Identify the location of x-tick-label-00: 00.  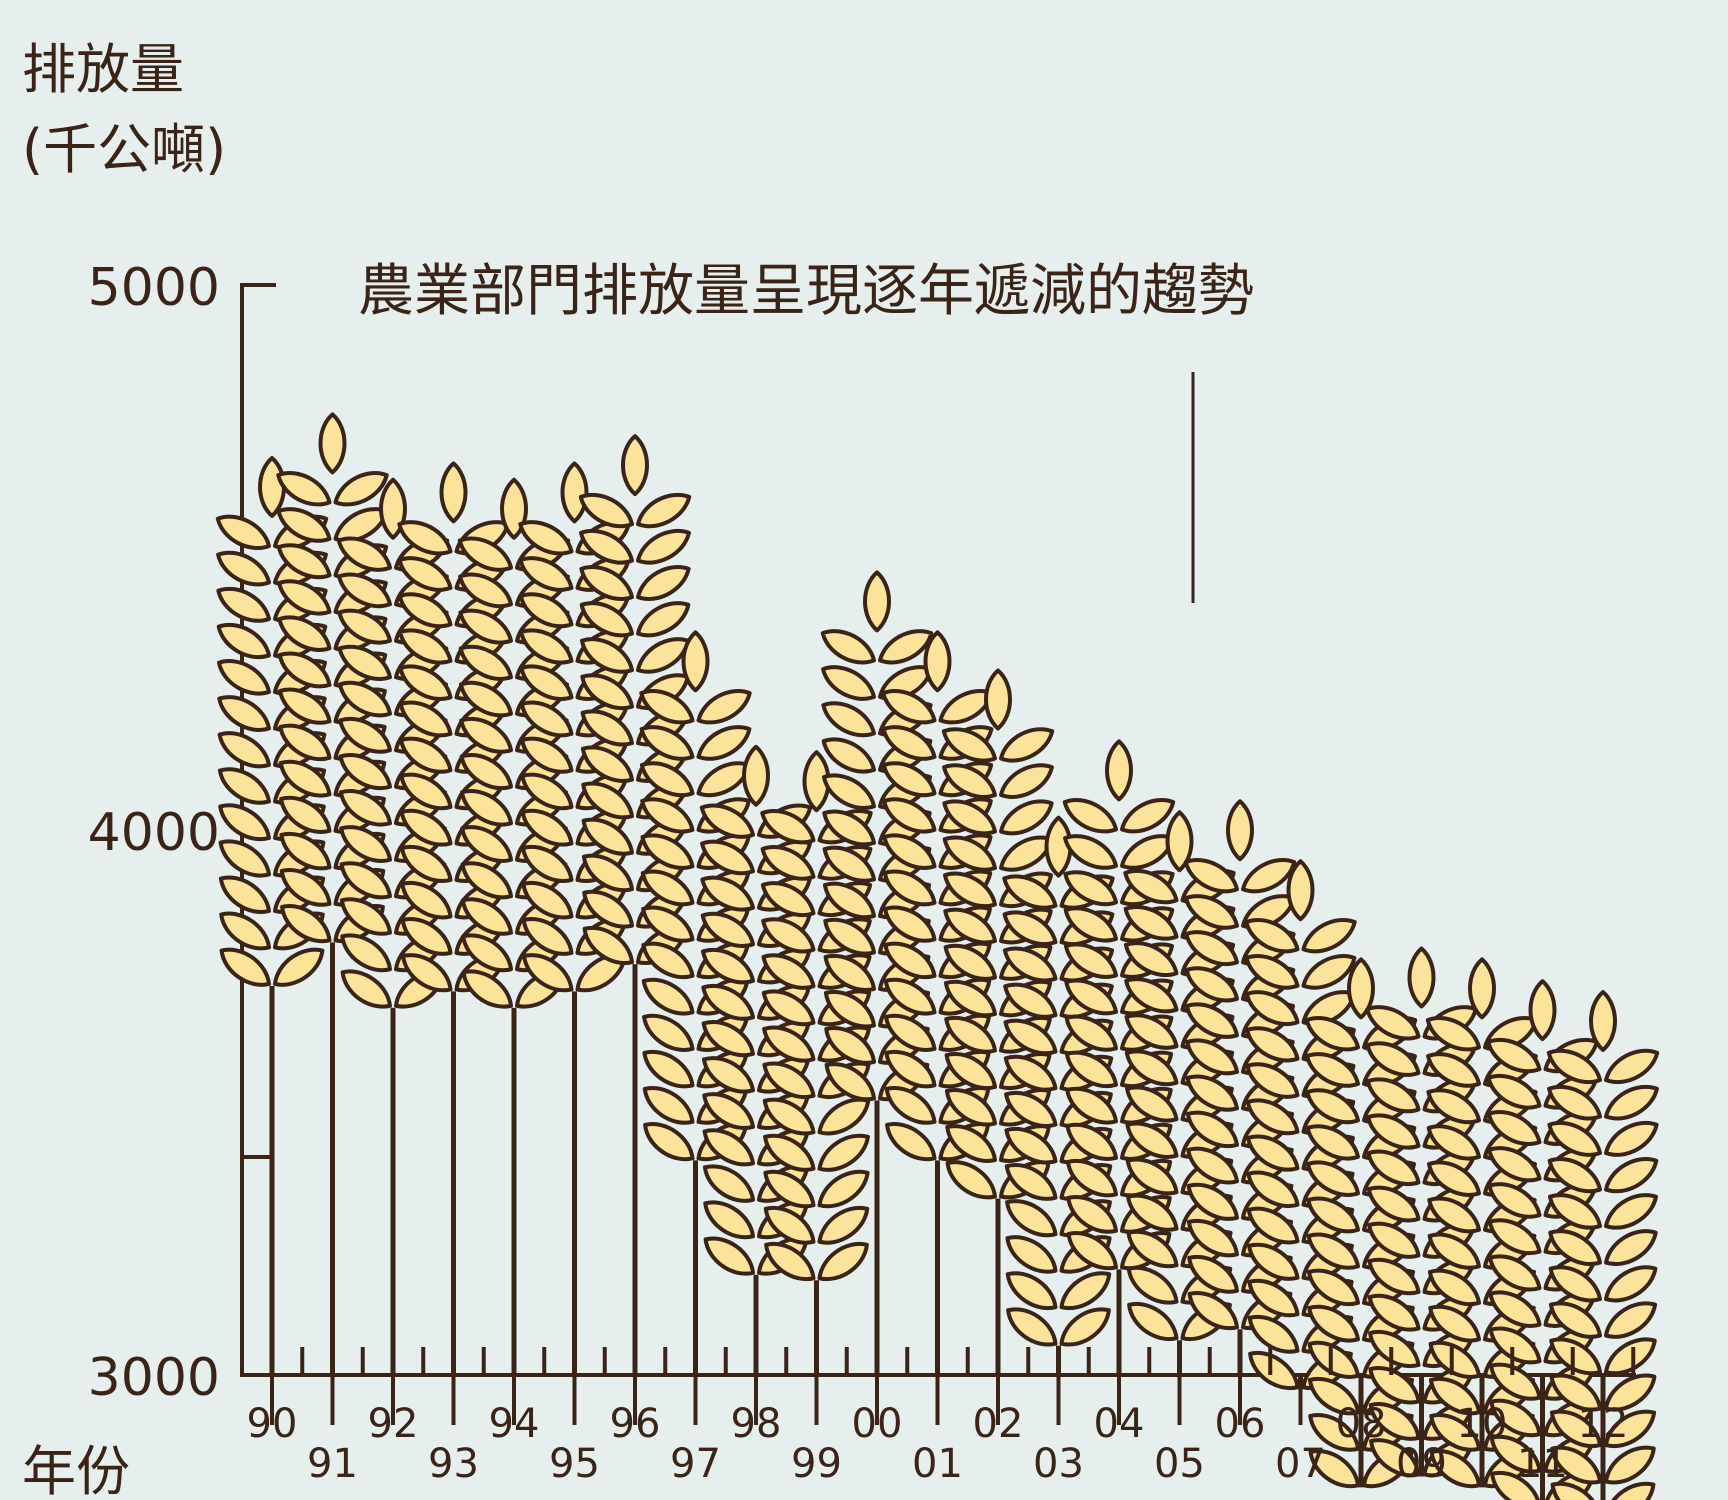
(877, 1424).